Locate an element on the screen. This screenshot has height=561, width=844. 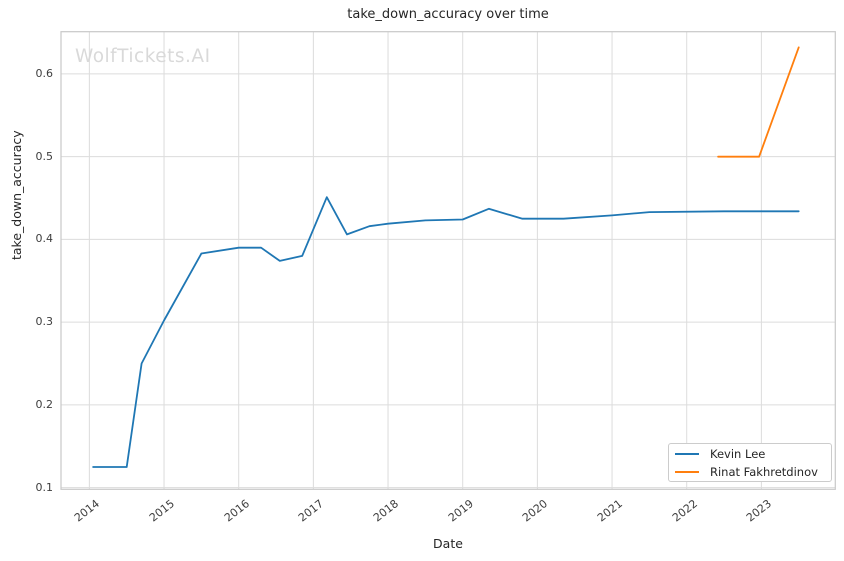
y-tick-label: 0.3 is located at coordinates (44, 322).